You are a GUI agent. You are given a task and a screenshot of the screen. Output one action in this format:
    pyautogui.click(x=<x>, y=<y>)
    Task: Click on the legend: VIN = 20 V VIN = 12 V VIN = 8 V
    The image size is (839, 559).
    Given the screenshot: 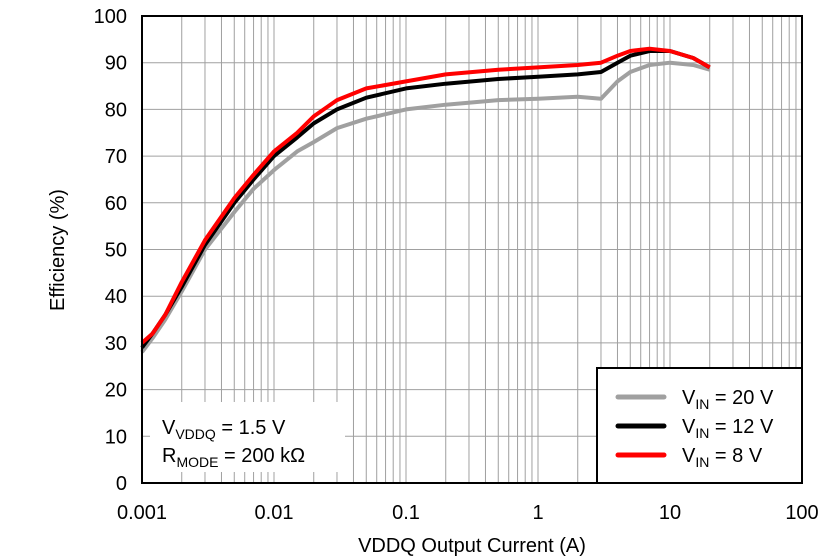 What is the action you would take?
    pyautogui.click(x=699, y=425)
    